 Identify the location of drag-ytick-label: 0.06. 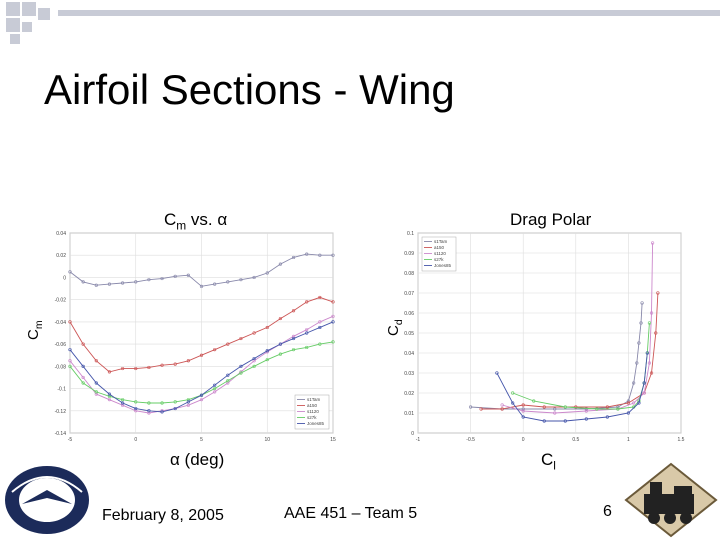
(409, 314).